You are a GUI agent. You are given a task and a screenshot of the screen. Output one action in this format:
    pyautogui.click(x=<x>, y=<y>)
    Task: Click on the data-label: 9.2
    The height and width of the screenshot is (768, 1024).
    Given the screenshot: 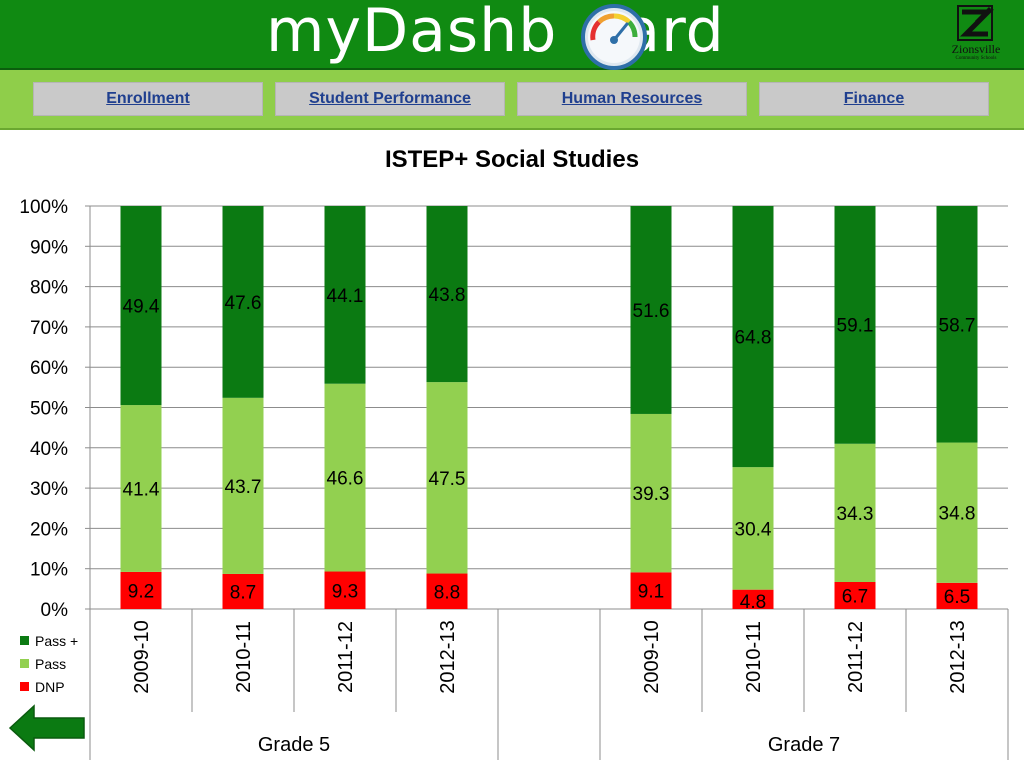 What is the action you would take?
    pyautogui.click(x=141, y=591)
    